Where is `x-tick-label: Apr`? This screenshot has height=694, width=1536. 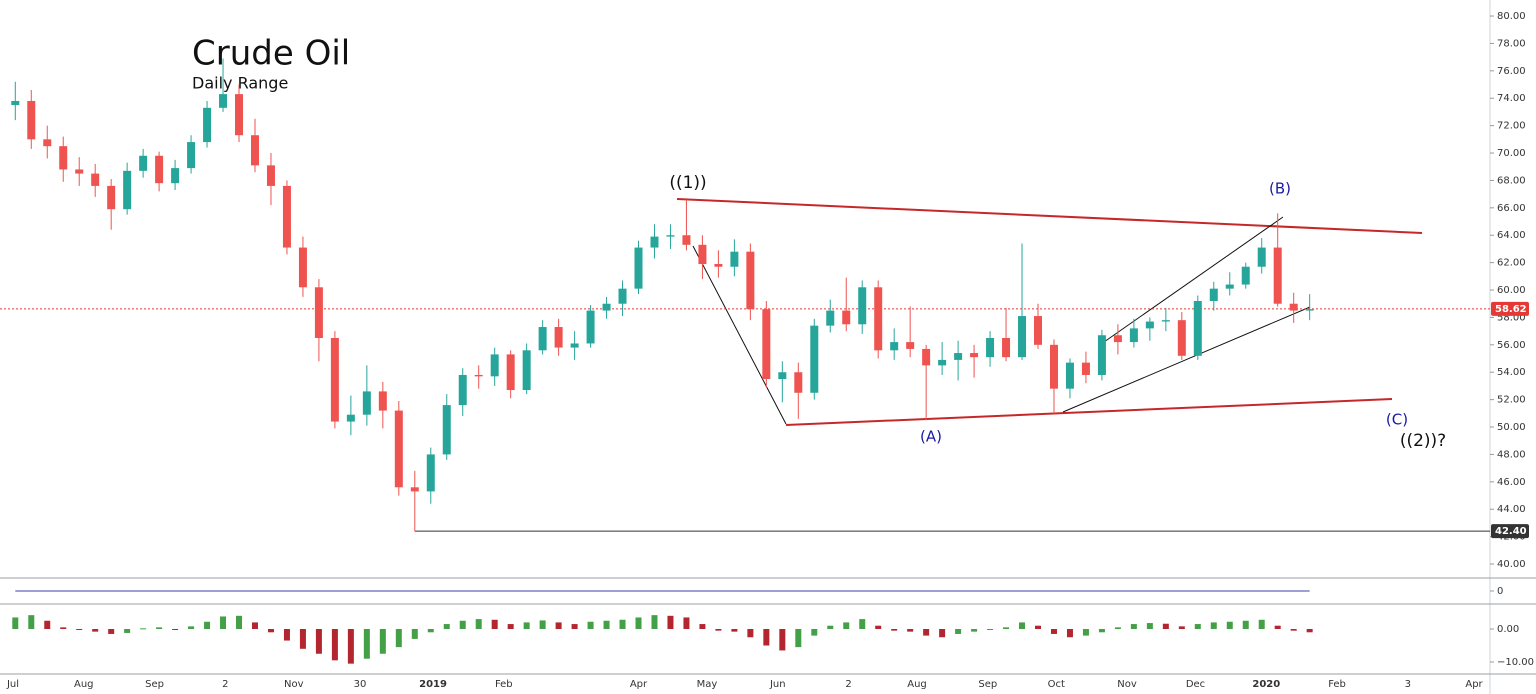 x-tick-label: Apr is located at coordinates (639, 684).